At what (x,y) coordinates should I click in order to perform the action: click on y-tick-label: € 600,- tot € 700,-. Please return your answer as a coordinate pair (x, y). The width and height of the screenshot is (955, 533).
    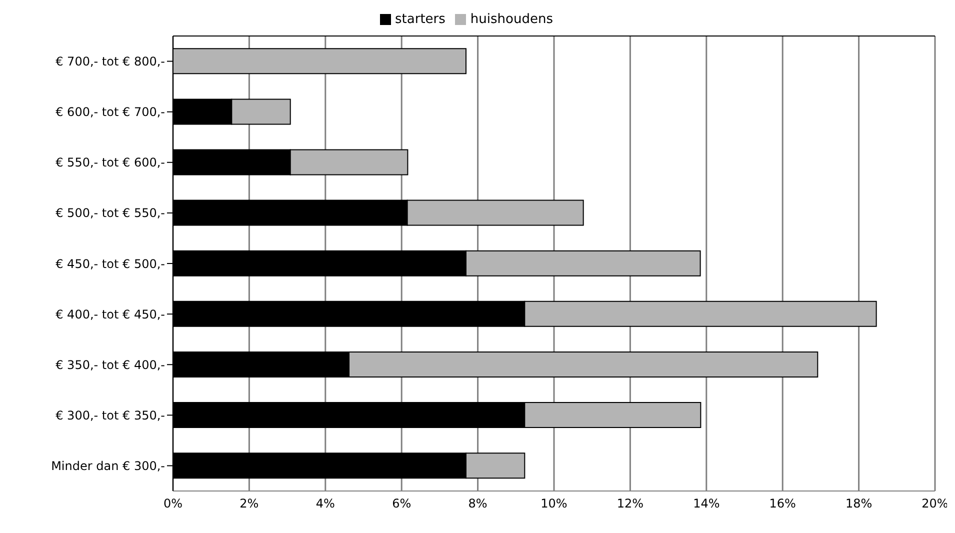
    Looking at the image, I should click on (110, 112).